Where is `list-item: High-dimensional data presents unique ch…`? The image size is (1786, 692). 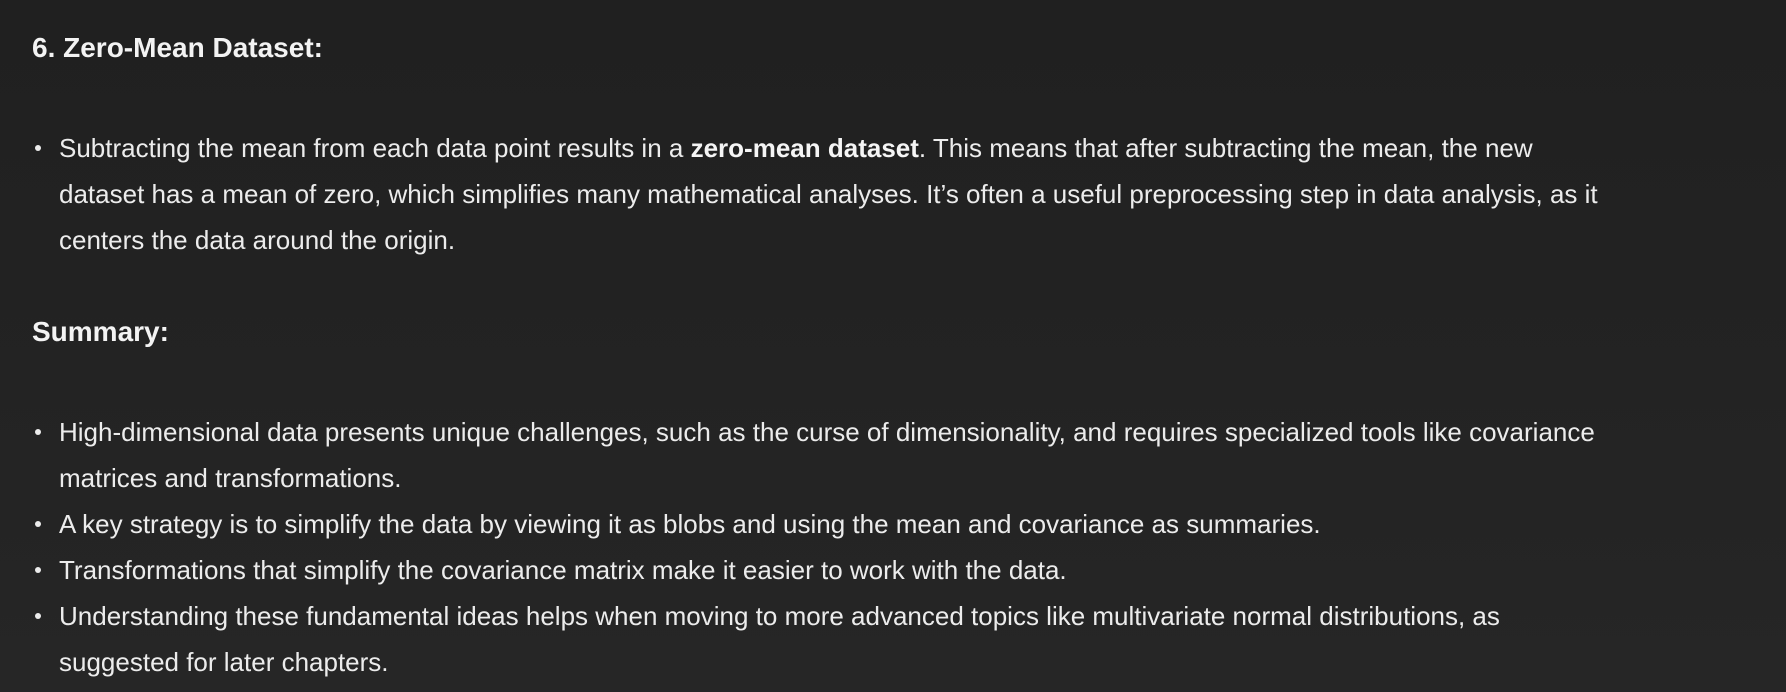 list-item: High-dimensional data presents unique ch… is located at coordinates (909, 455).